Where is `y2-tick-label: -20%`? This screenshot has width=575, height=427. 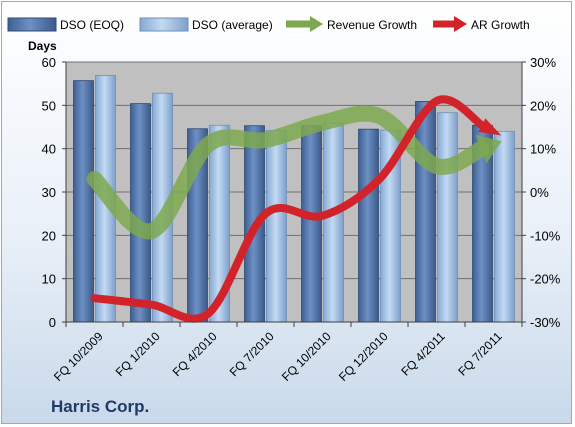 y2-tick-label: -20% is located at coordinates (545, 279).